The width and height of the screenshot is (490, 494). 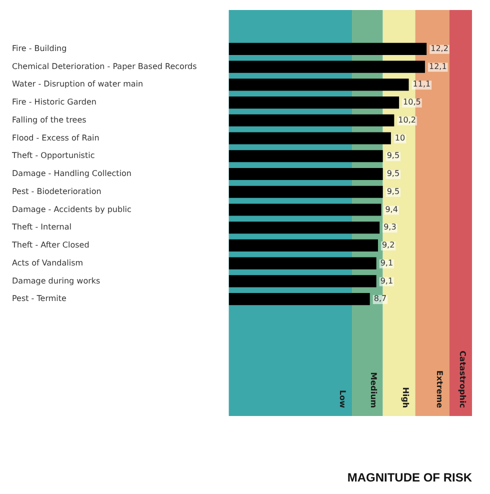 What do you see at coordinates (49, 119) in the screenshot?
I see `y-tick-label: Falling of the trees` at bounding box center [49, 119].